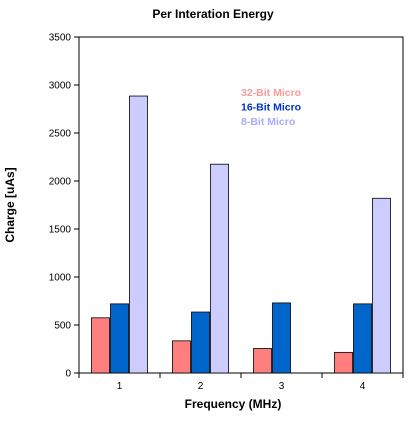  What do you see at coordinates (201, 386) in the screenshot?
I see `x-tick-label: 2` at bounding box center [201, 386].